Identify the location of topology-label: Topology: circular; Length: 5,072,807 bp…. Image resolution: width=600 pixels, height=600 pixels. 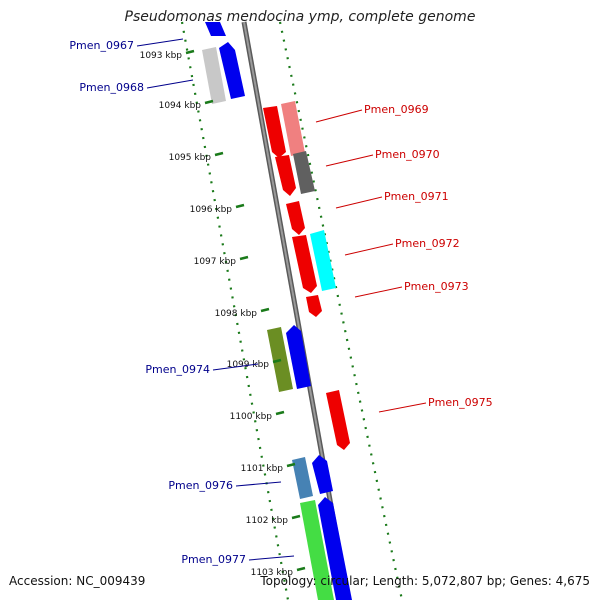
(425, 581).